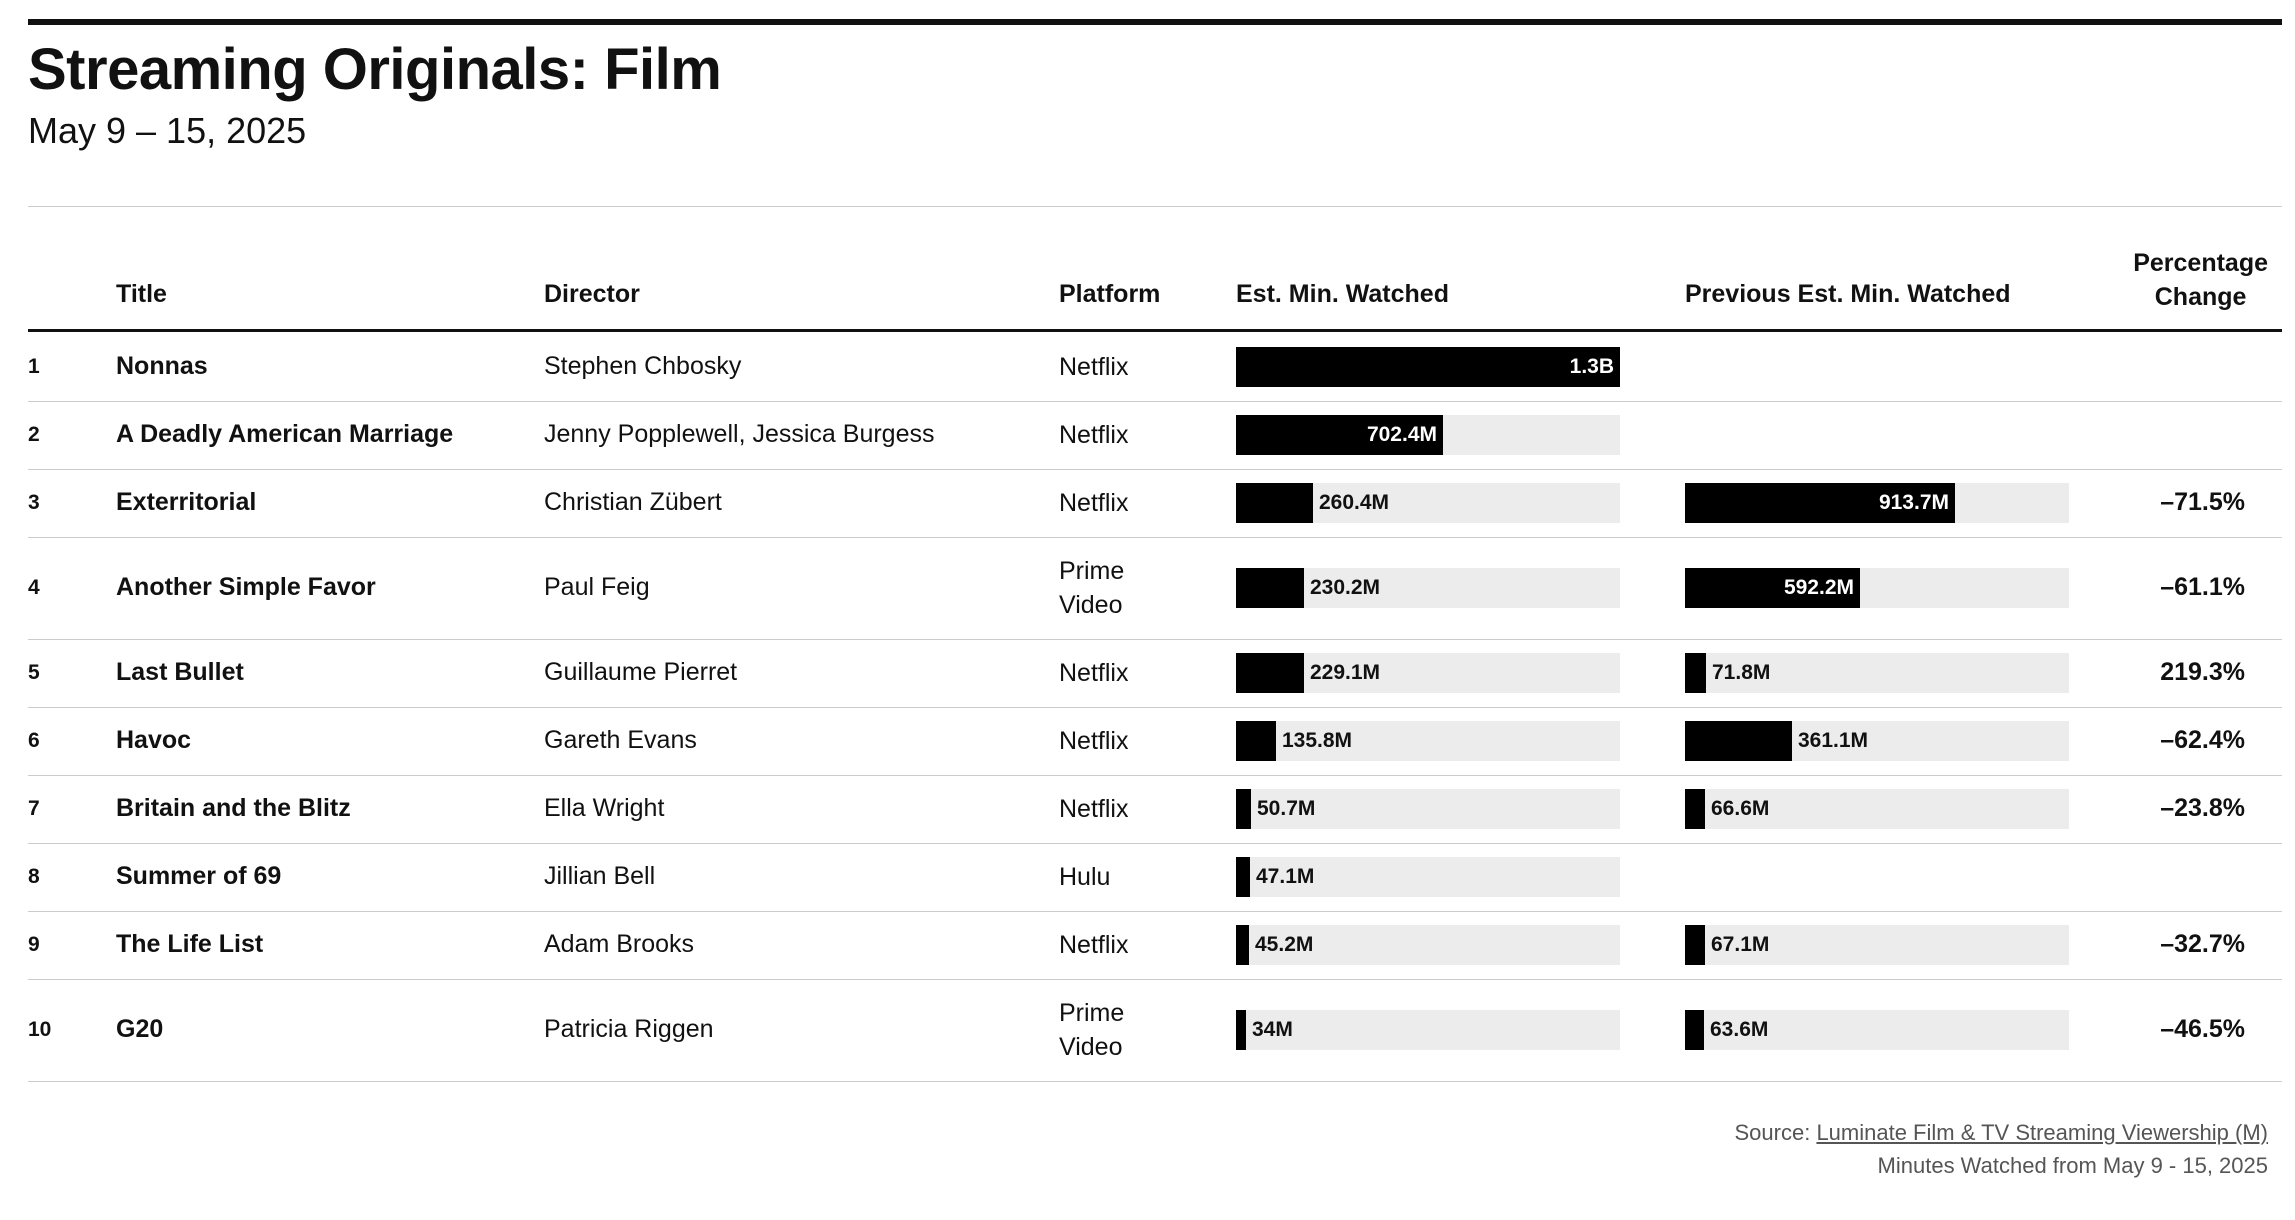 The width and height of the screenshot is (2295, 1220). What do you see at coordinates (1428, 945) in the screenshot?
I see `est-min-watched-track: 45.2M` at bounding box center [1428, 945].